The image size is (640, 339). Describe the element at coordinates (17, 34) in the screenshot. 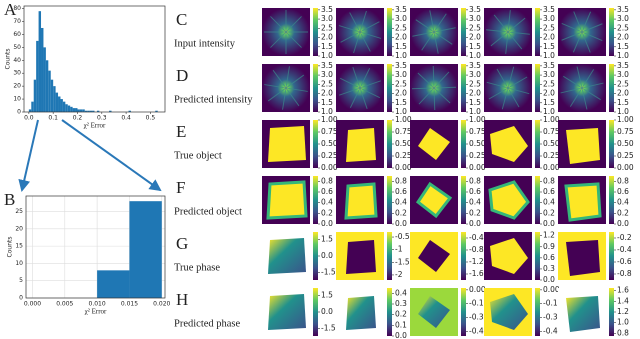

I see `y-tick-label: 60` at that location.